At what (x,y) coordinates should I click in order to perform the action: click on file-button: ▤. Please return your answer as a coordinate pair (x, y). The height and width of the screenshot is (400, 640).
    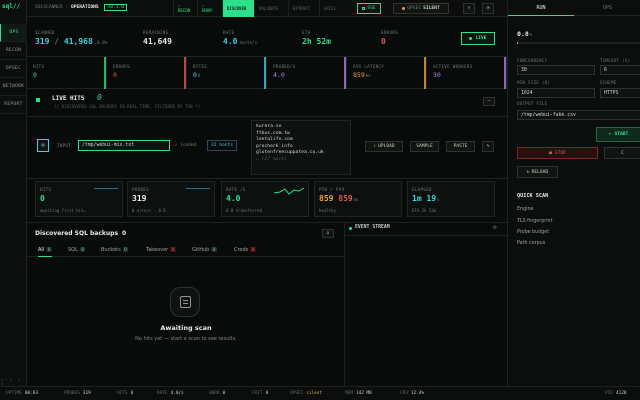
    Looking at the image, I should click on (43, 145).